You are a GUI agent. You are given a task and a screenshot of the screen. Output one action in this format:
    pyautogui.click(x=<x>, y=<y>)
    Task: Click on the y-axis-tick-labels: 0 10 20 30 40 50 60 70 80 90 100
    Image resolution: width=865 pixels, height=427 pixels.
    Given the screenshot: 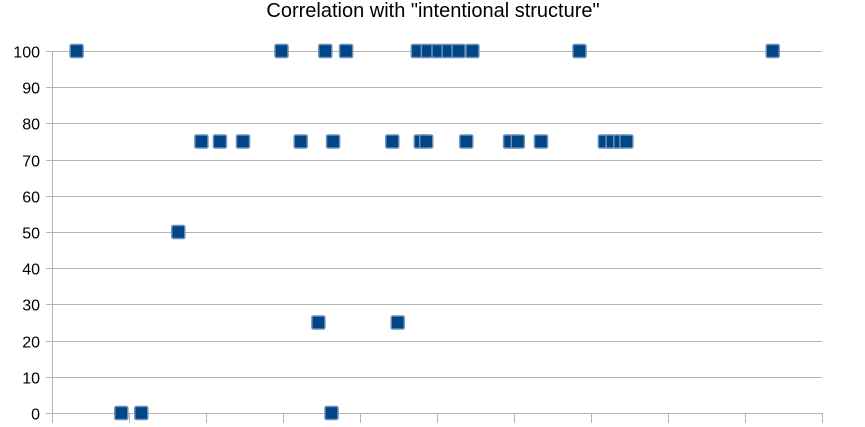 What is the action you would take?
    pyautogui.click(x=26, y=234)
    